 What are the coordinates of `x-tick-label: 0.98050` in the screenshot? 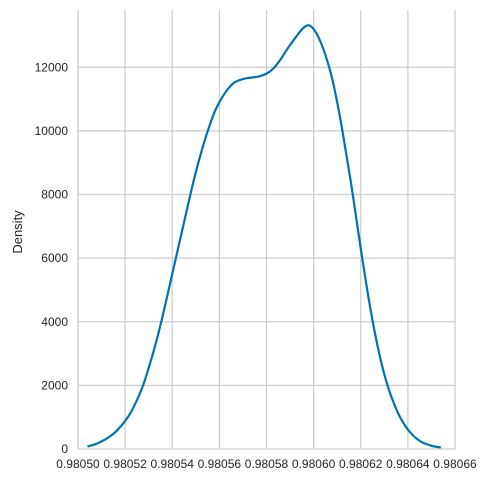 It's located at (78, 464).